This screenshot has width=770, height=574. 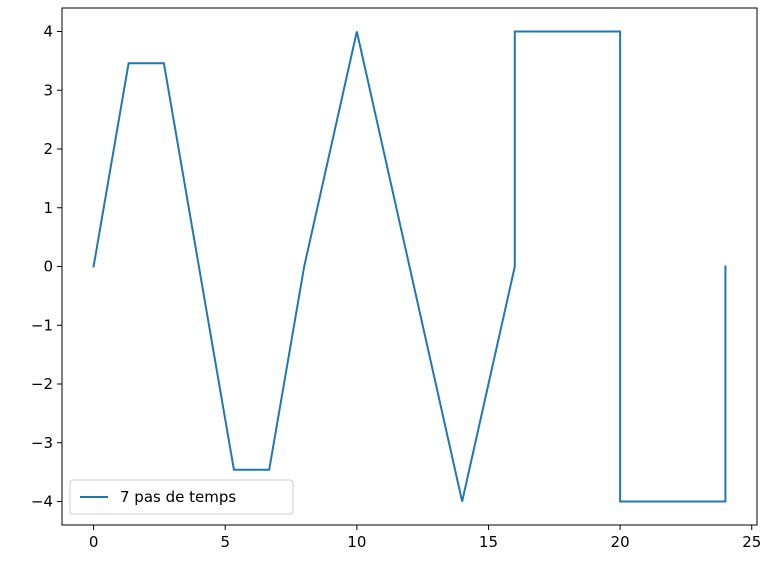 What do you see at coordinates (751, 542) in the screenshot?
I see `x-tick-label: 25` at bounding box center [751, 542].